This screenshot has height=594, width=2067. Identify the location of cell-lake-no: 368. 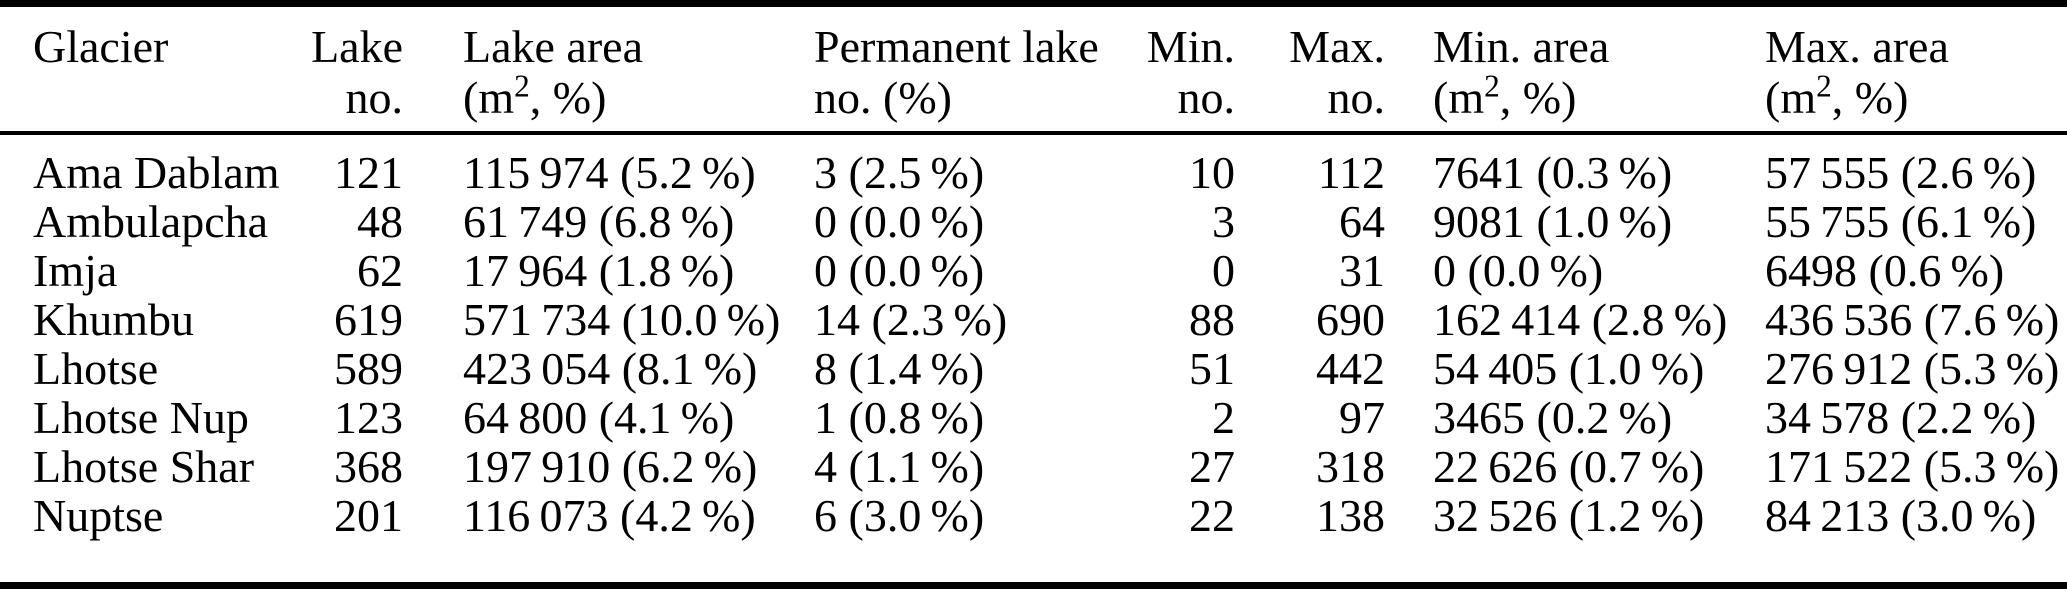
(368, 466).